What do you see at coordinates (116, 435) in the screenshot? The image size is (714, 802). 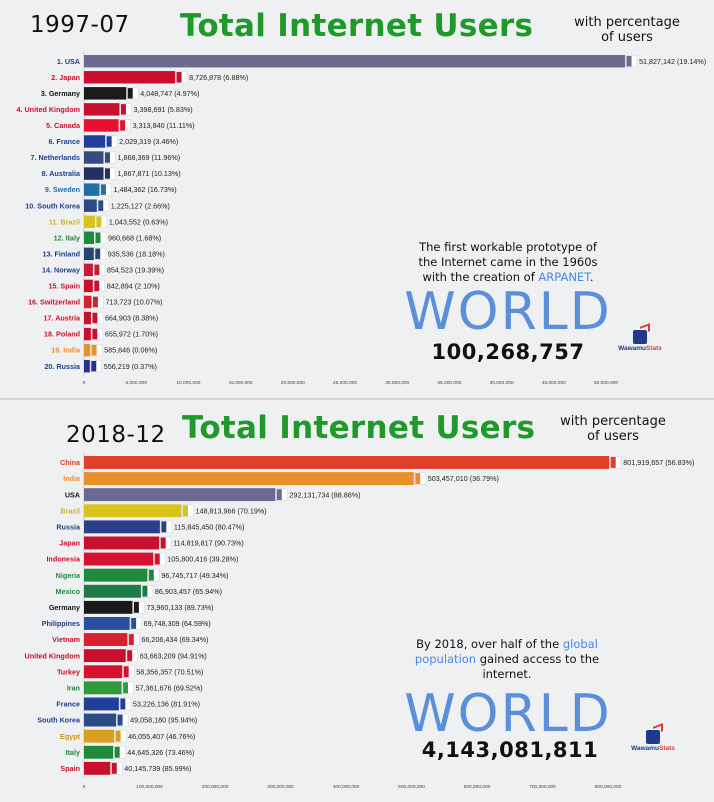 I see `period-label: 2018-12` at bounding box center [116, 435].